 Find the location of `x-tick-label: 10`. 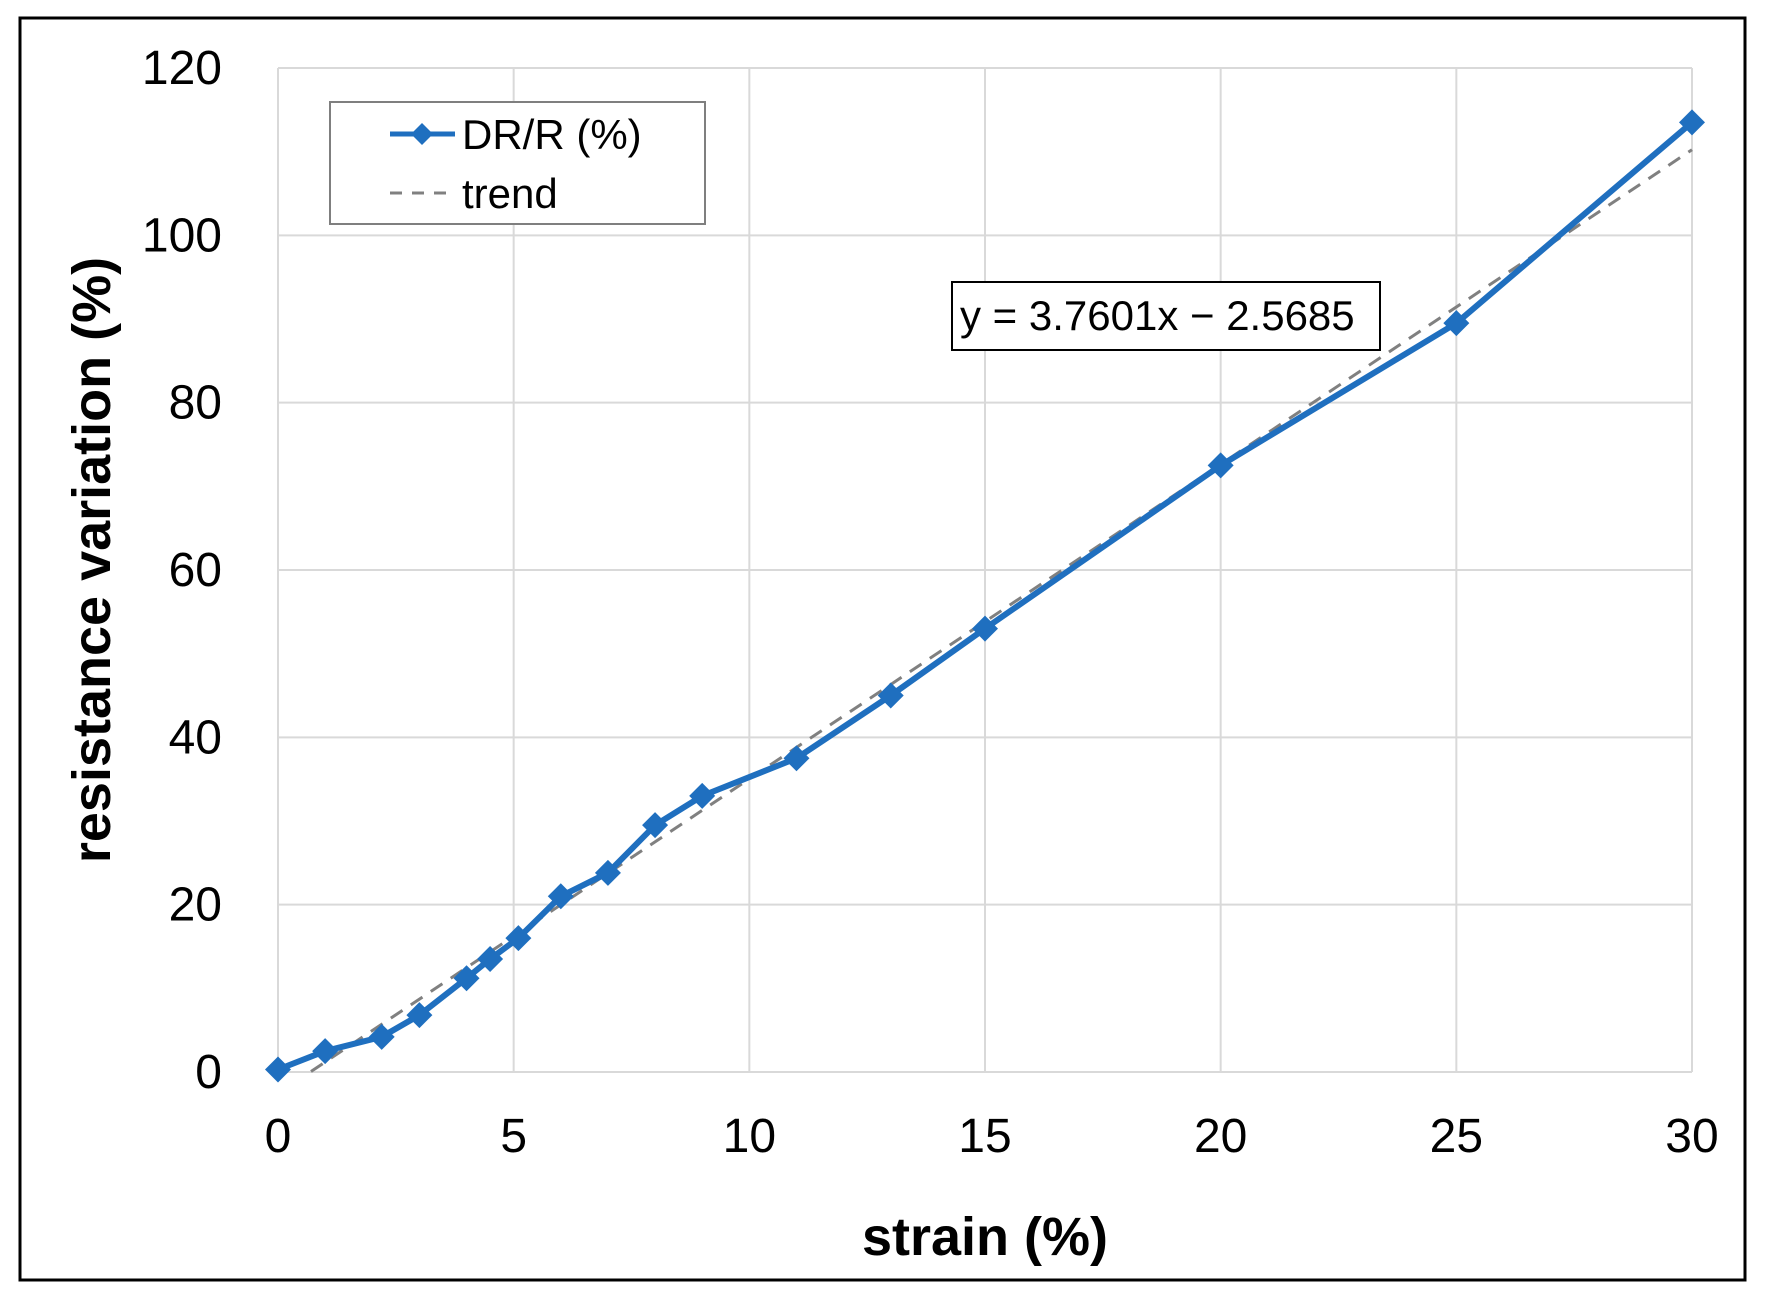

x-tick-label: 10 is located at coordinates (749, 1136).